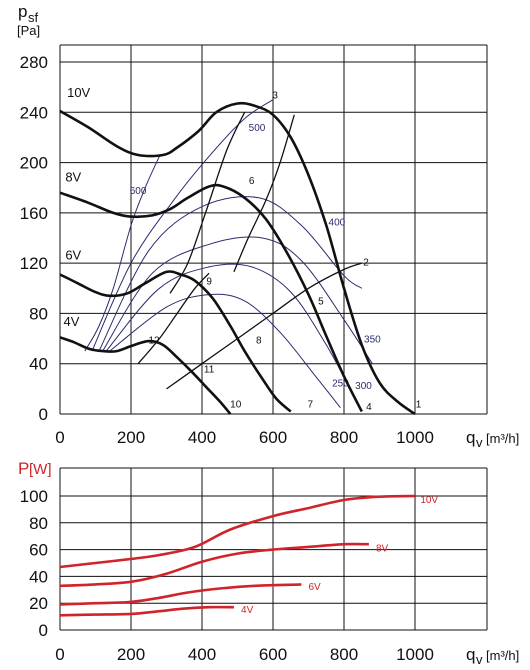 This screenshot has height=670, width=530. What do you see at coordinates (59, 654) in the screenshot?
I see `power-xtick-0: 0` at bounding box center [59, 654].